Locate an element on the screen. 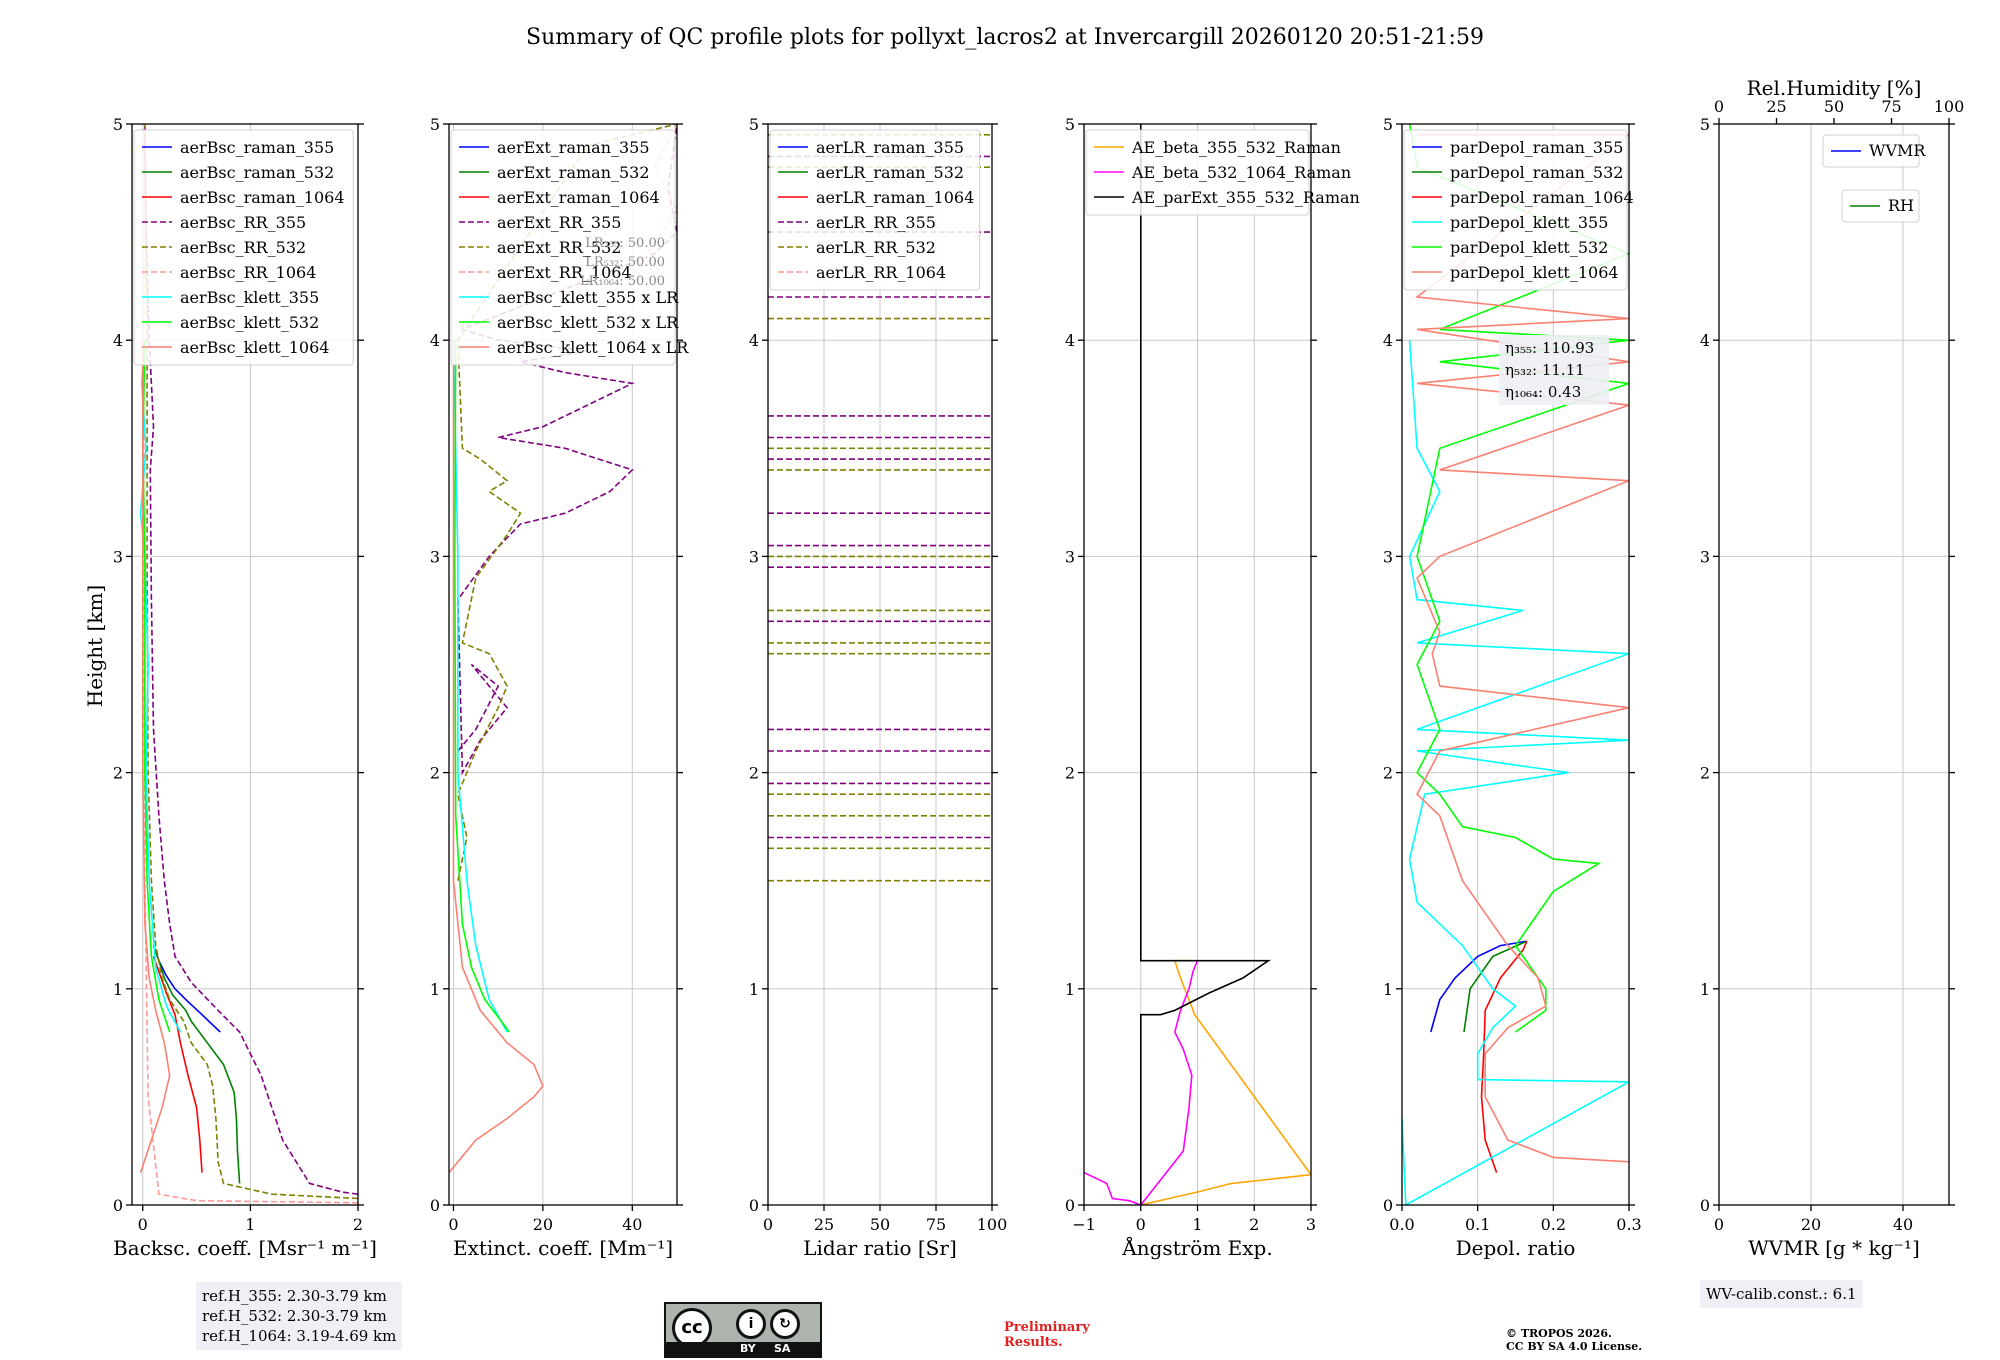 The height and width of the screenshot is (1360, 2000). series-aerBsc_klett_1064 x LR is located at coordinates (496, 757).